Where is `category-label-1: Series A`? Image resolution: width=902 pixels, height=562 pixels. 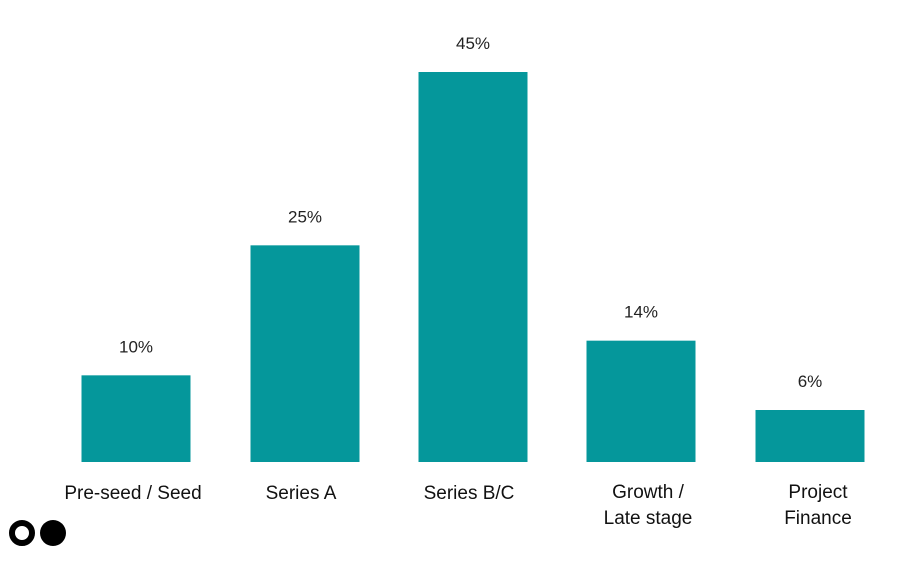 category-label-1: Series A is located at coordinates (301, 493).